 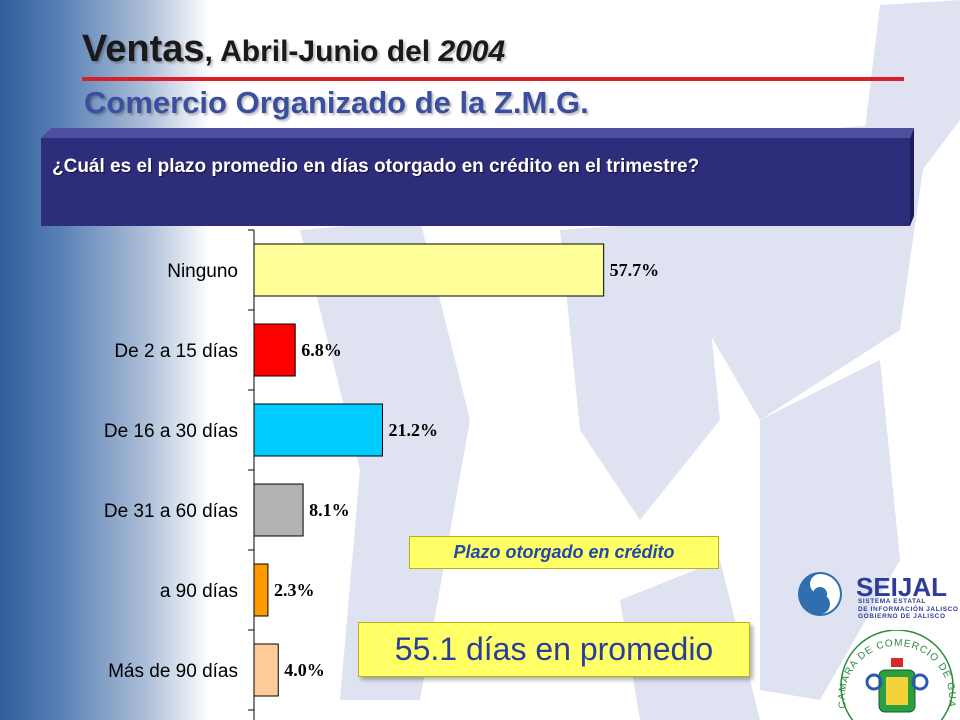 What do you see at coordinates (173, 671) in the screenshot?
I see `category-label: Más de 90 días` at bounding box center [173, 671].